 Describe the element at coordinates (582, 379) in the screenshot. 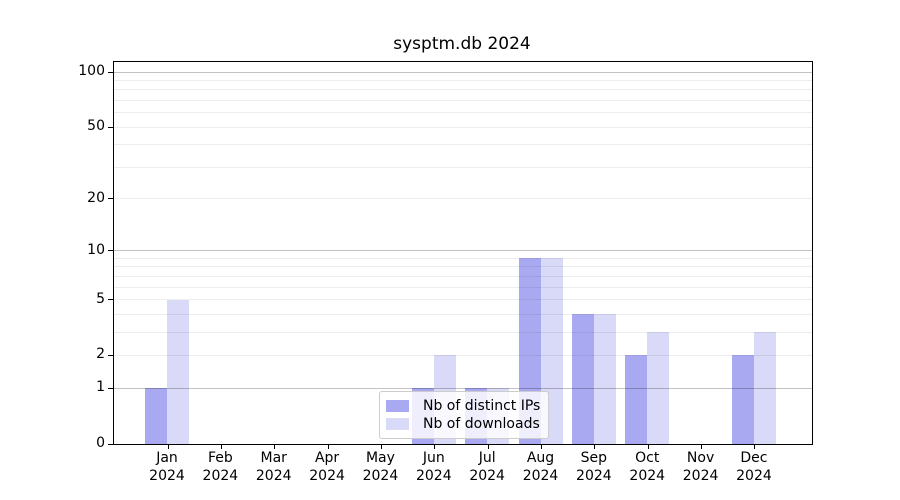

I see `bar-nb-of-distinct-ips-sep` at that location.